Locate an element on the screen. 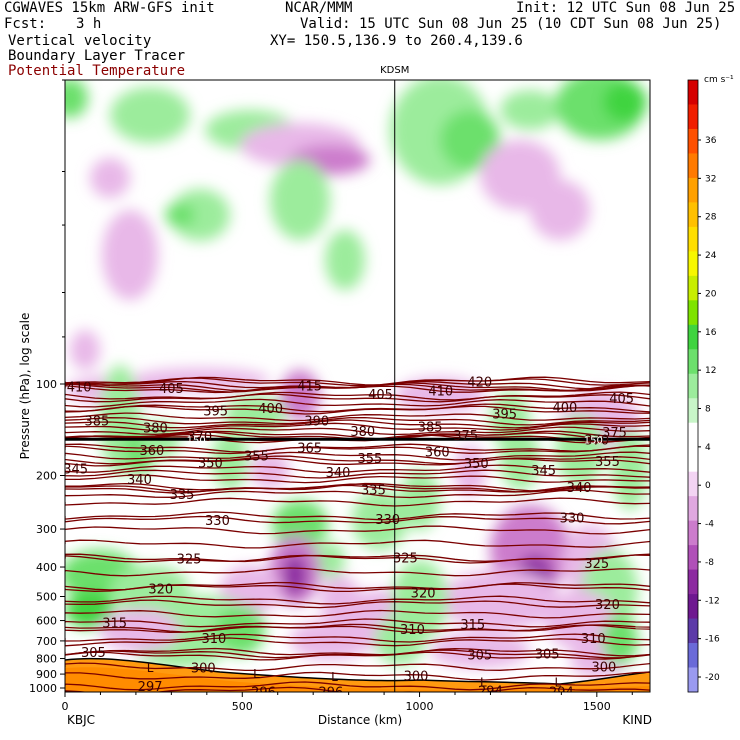 The image size is (740, 740). colorbar-tick-label: 32 is located at coordinates (710, 179).